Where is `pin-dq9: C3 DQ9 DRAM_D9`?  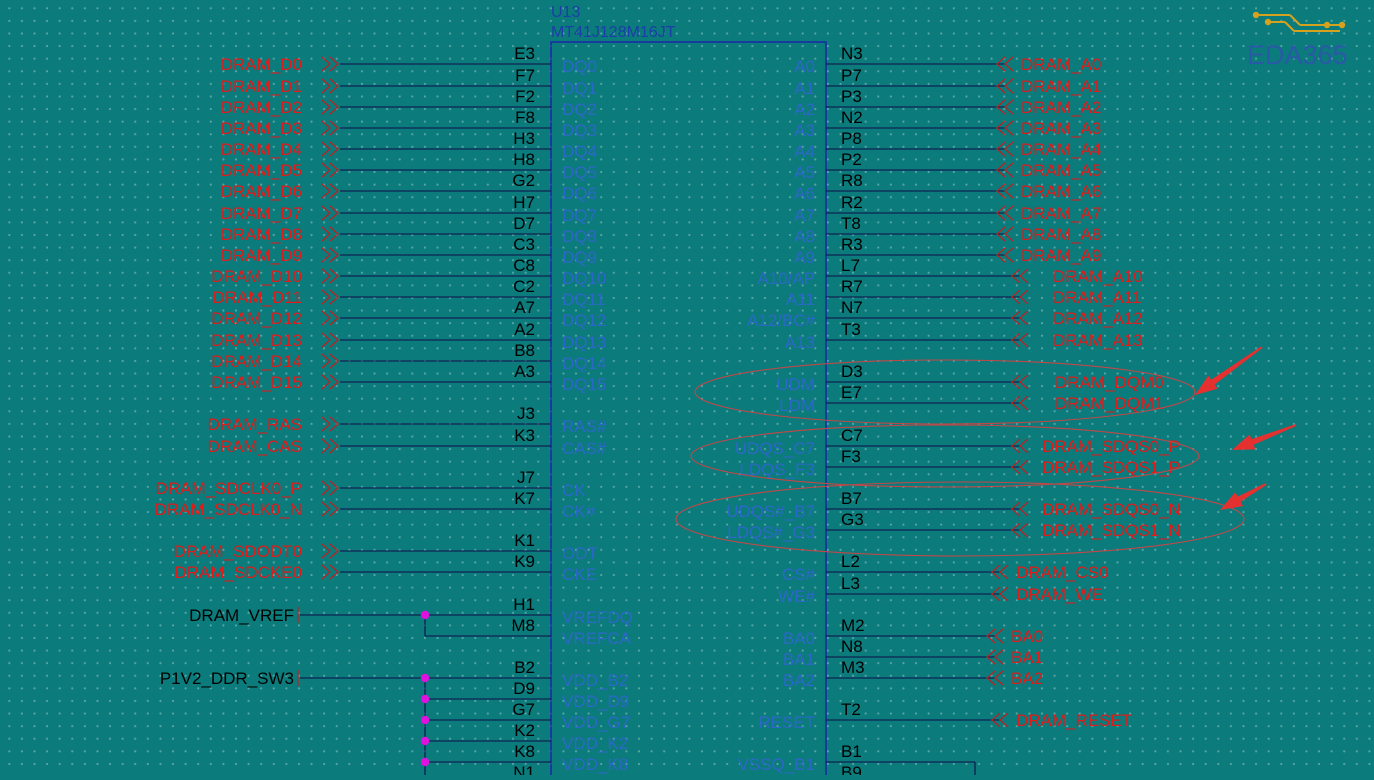
pin-dq9: C3 DQ9 DRAM_D9 is located at coordinates (409, 251).